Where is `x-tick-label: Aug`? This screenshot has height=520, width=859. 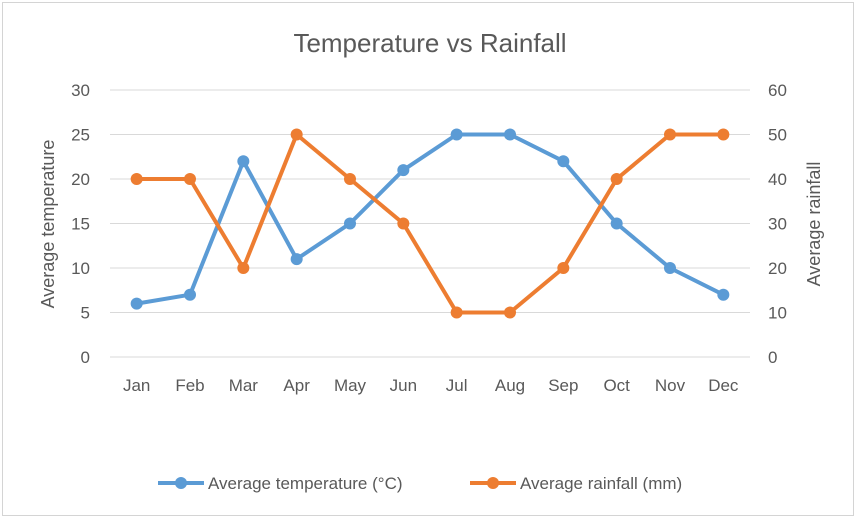 x-tick-label: Aug is located at coordinates (510, 385).